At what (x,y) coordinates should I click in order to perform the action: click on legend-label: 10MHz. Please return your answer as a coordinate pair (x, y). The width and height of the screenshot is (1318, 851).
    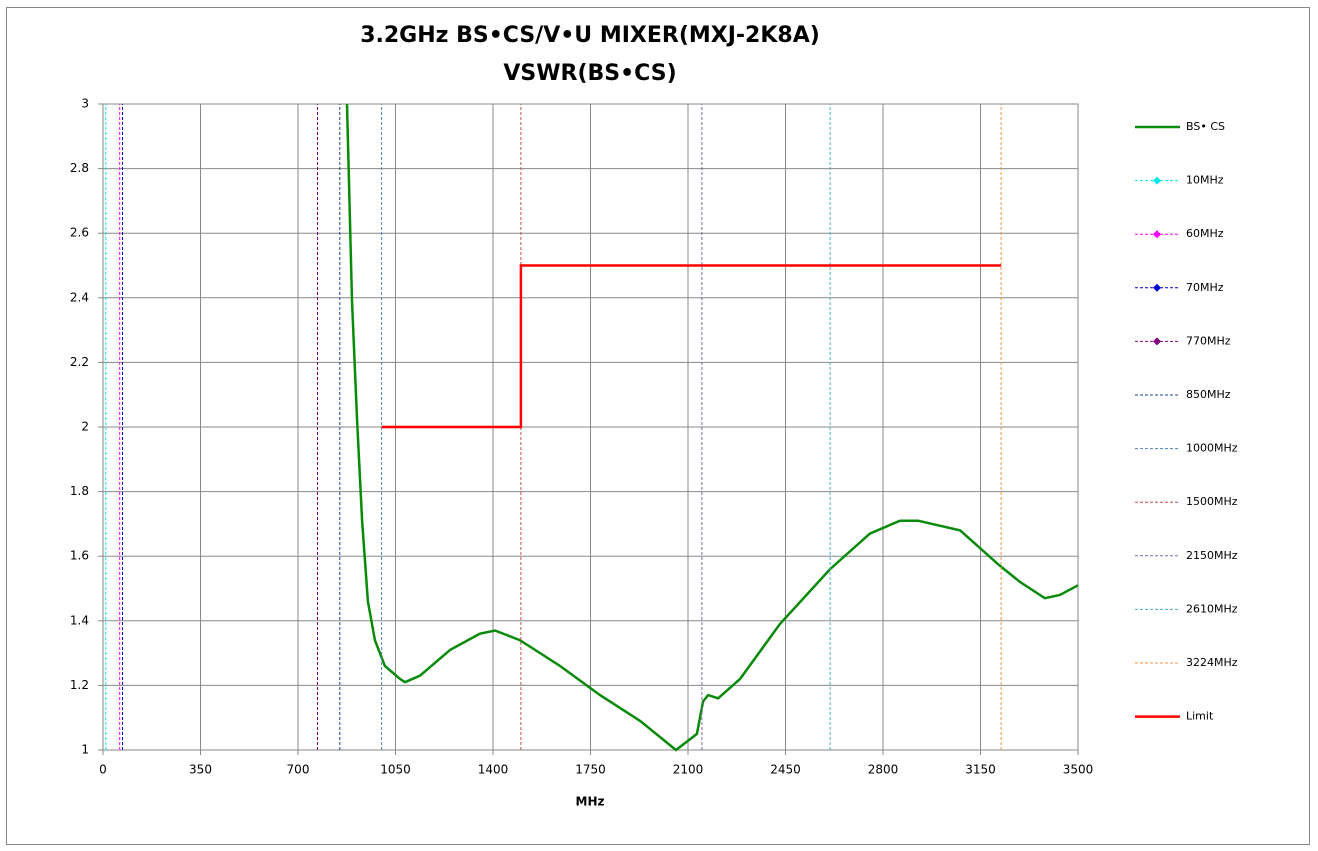
    Looking at the image, I should click on (1205, 180).